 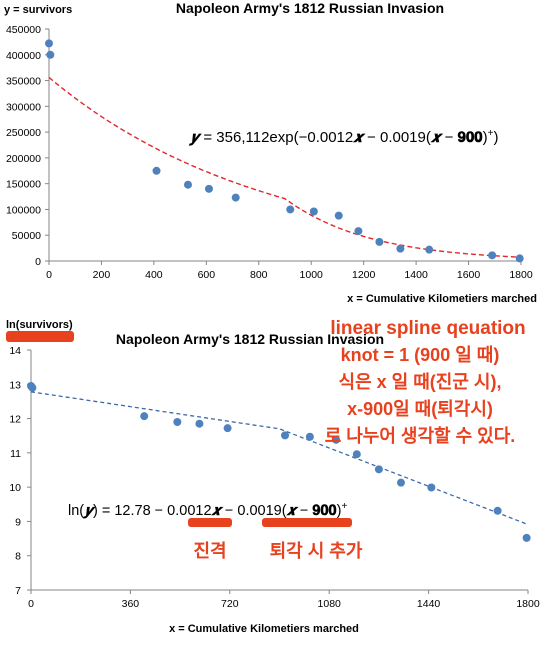 I want to click on eq1-x2: 𝒙, so click(x=437, y=137).